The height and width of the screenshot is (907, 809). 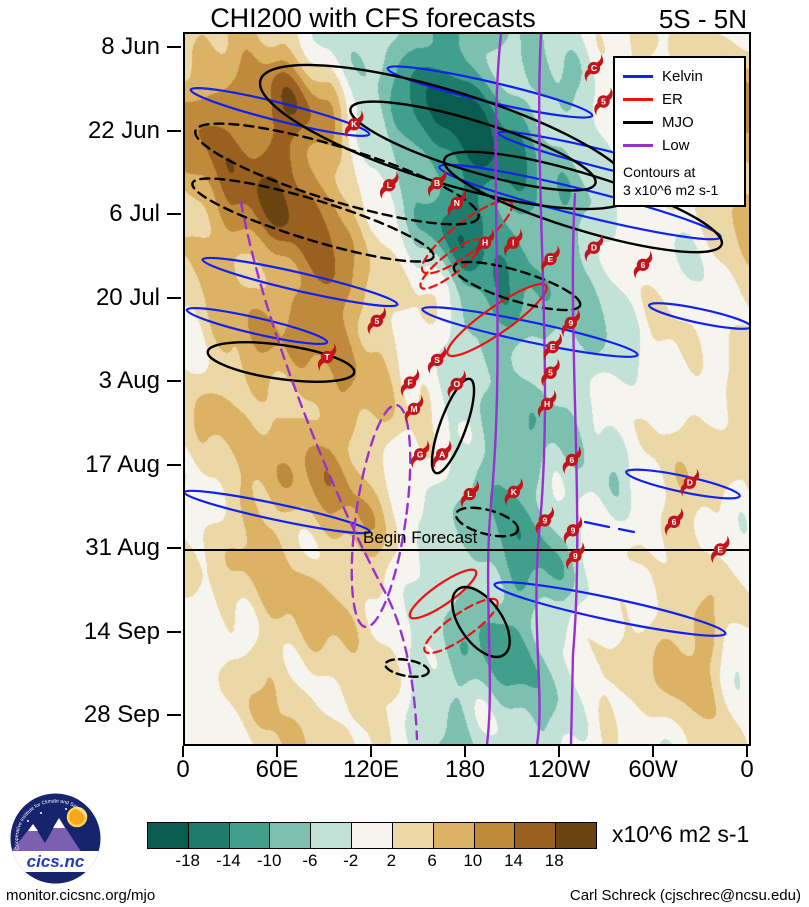 I want to click on y-tick-label: 3 Aug, so click(x=129, y=380).